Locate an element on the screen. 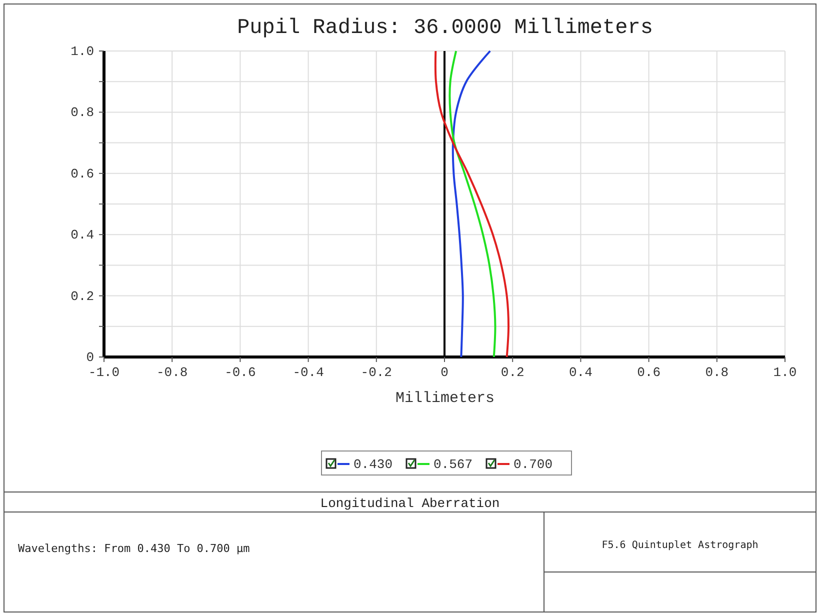 The width and height of the screenshot is (819, 615). x-tick-label: 0.8 is located at coordinates (717, 372).